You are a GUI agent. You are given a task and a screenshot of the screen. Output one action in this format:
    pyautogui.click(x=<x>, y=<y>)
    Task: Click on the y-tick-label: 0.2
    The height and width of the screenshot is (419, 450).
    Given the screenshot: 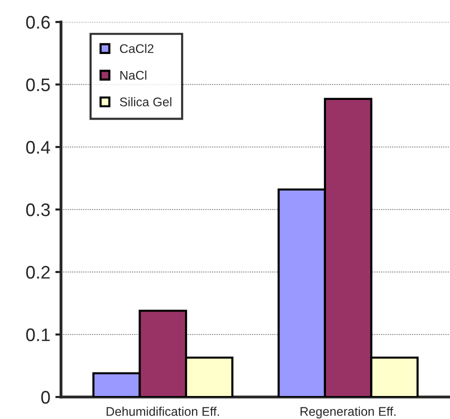 What is the action you would take?
    pyautogui.click(x=38, y=272)
    